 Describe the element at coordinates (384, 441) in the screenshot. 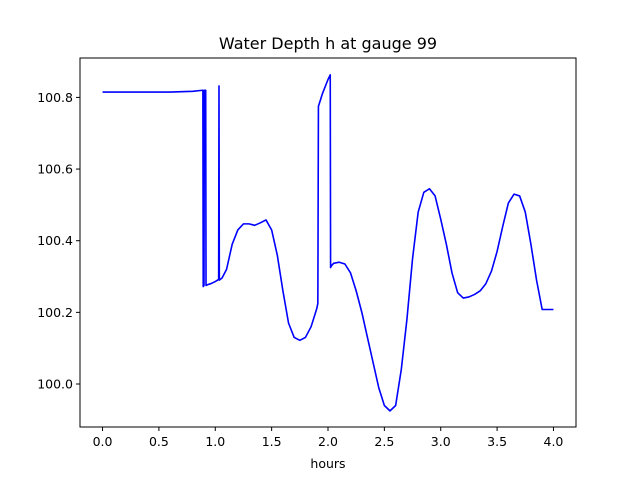

I see `x-tick-label: 2.5` at that location.